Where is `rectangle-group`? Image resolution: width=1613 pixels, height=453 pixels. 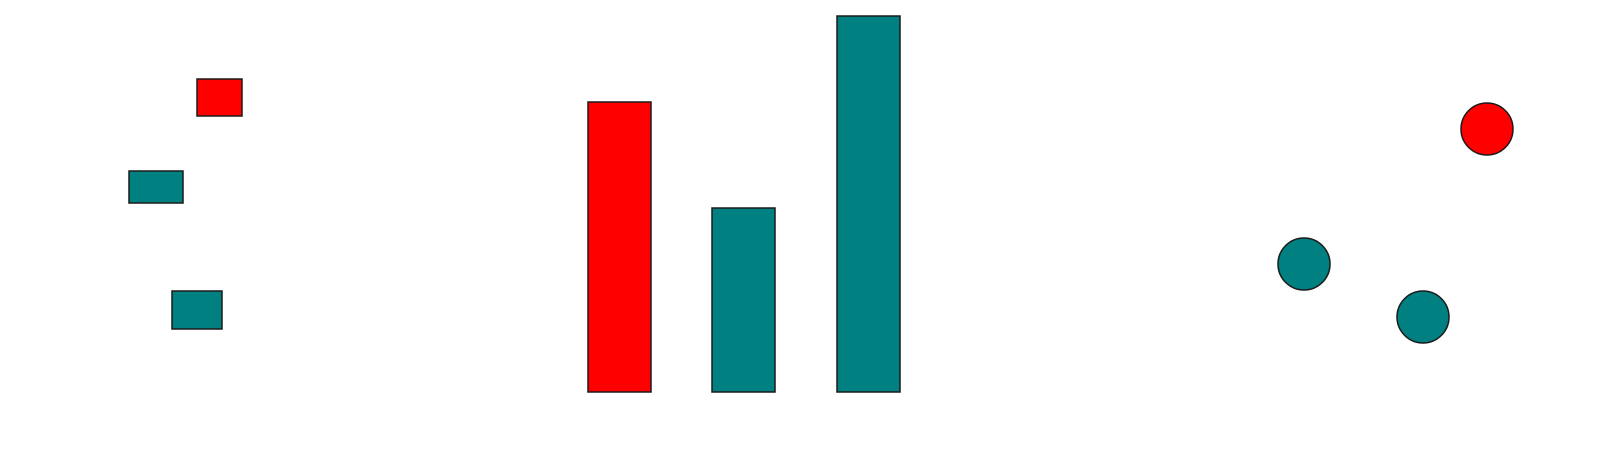 rectangle-group is located at coordinates (185, 204).